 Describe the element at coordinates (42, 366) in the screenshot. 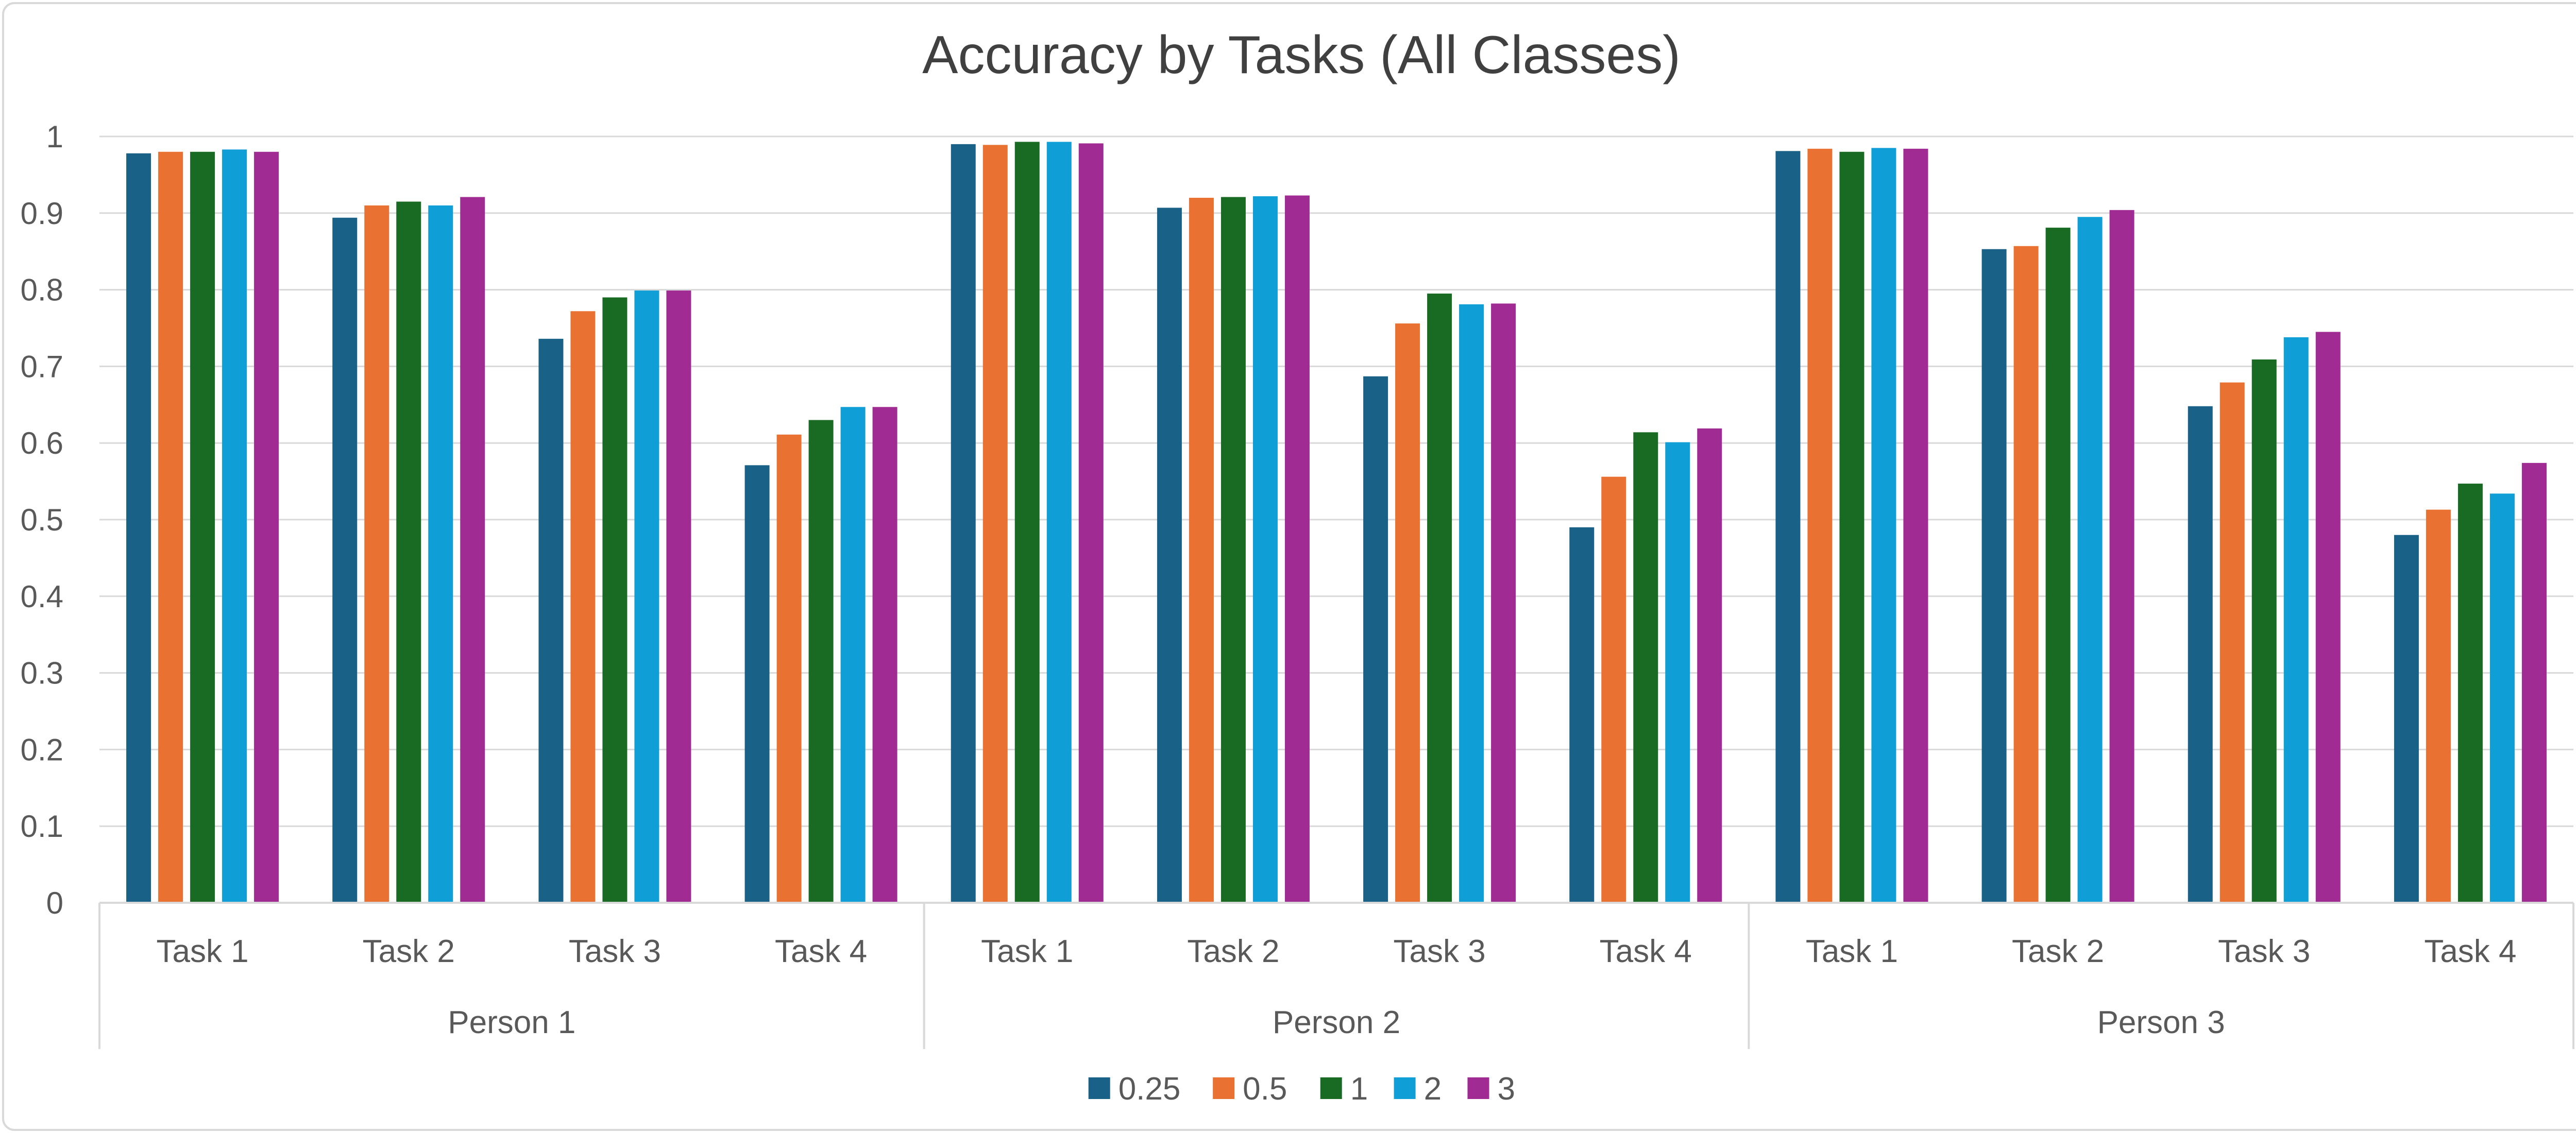

I see `y-tick-label: 0.7` at that location.